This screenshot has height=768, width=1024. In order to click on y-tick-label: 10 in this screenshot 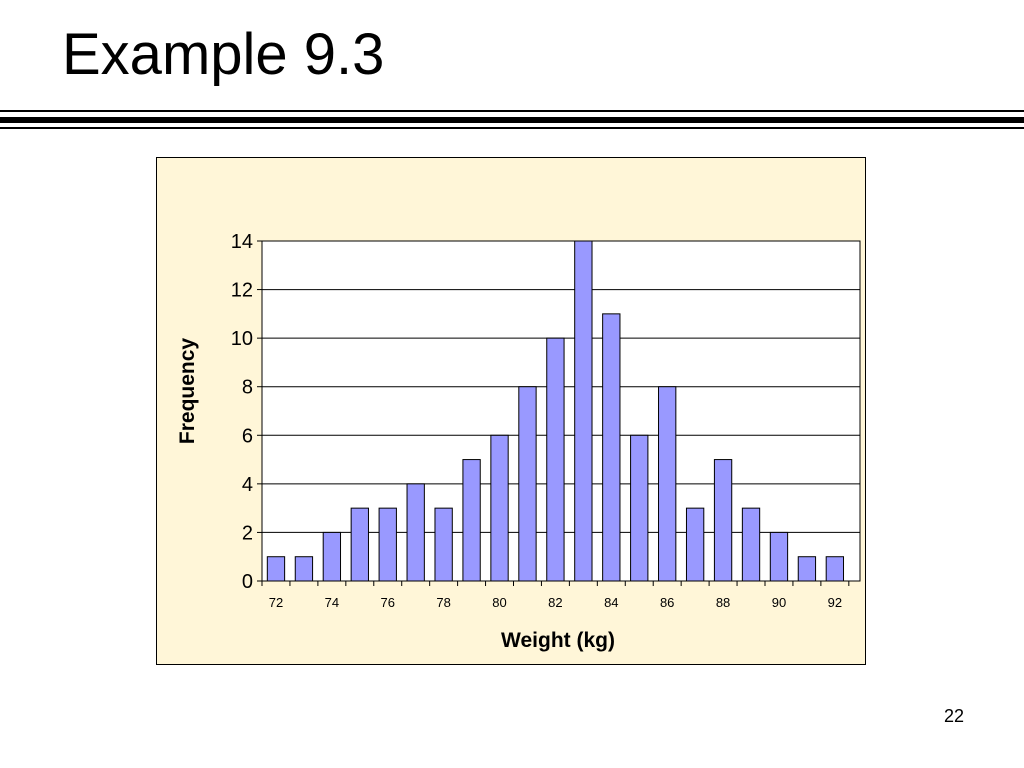, I will do `click(242, 339)`.